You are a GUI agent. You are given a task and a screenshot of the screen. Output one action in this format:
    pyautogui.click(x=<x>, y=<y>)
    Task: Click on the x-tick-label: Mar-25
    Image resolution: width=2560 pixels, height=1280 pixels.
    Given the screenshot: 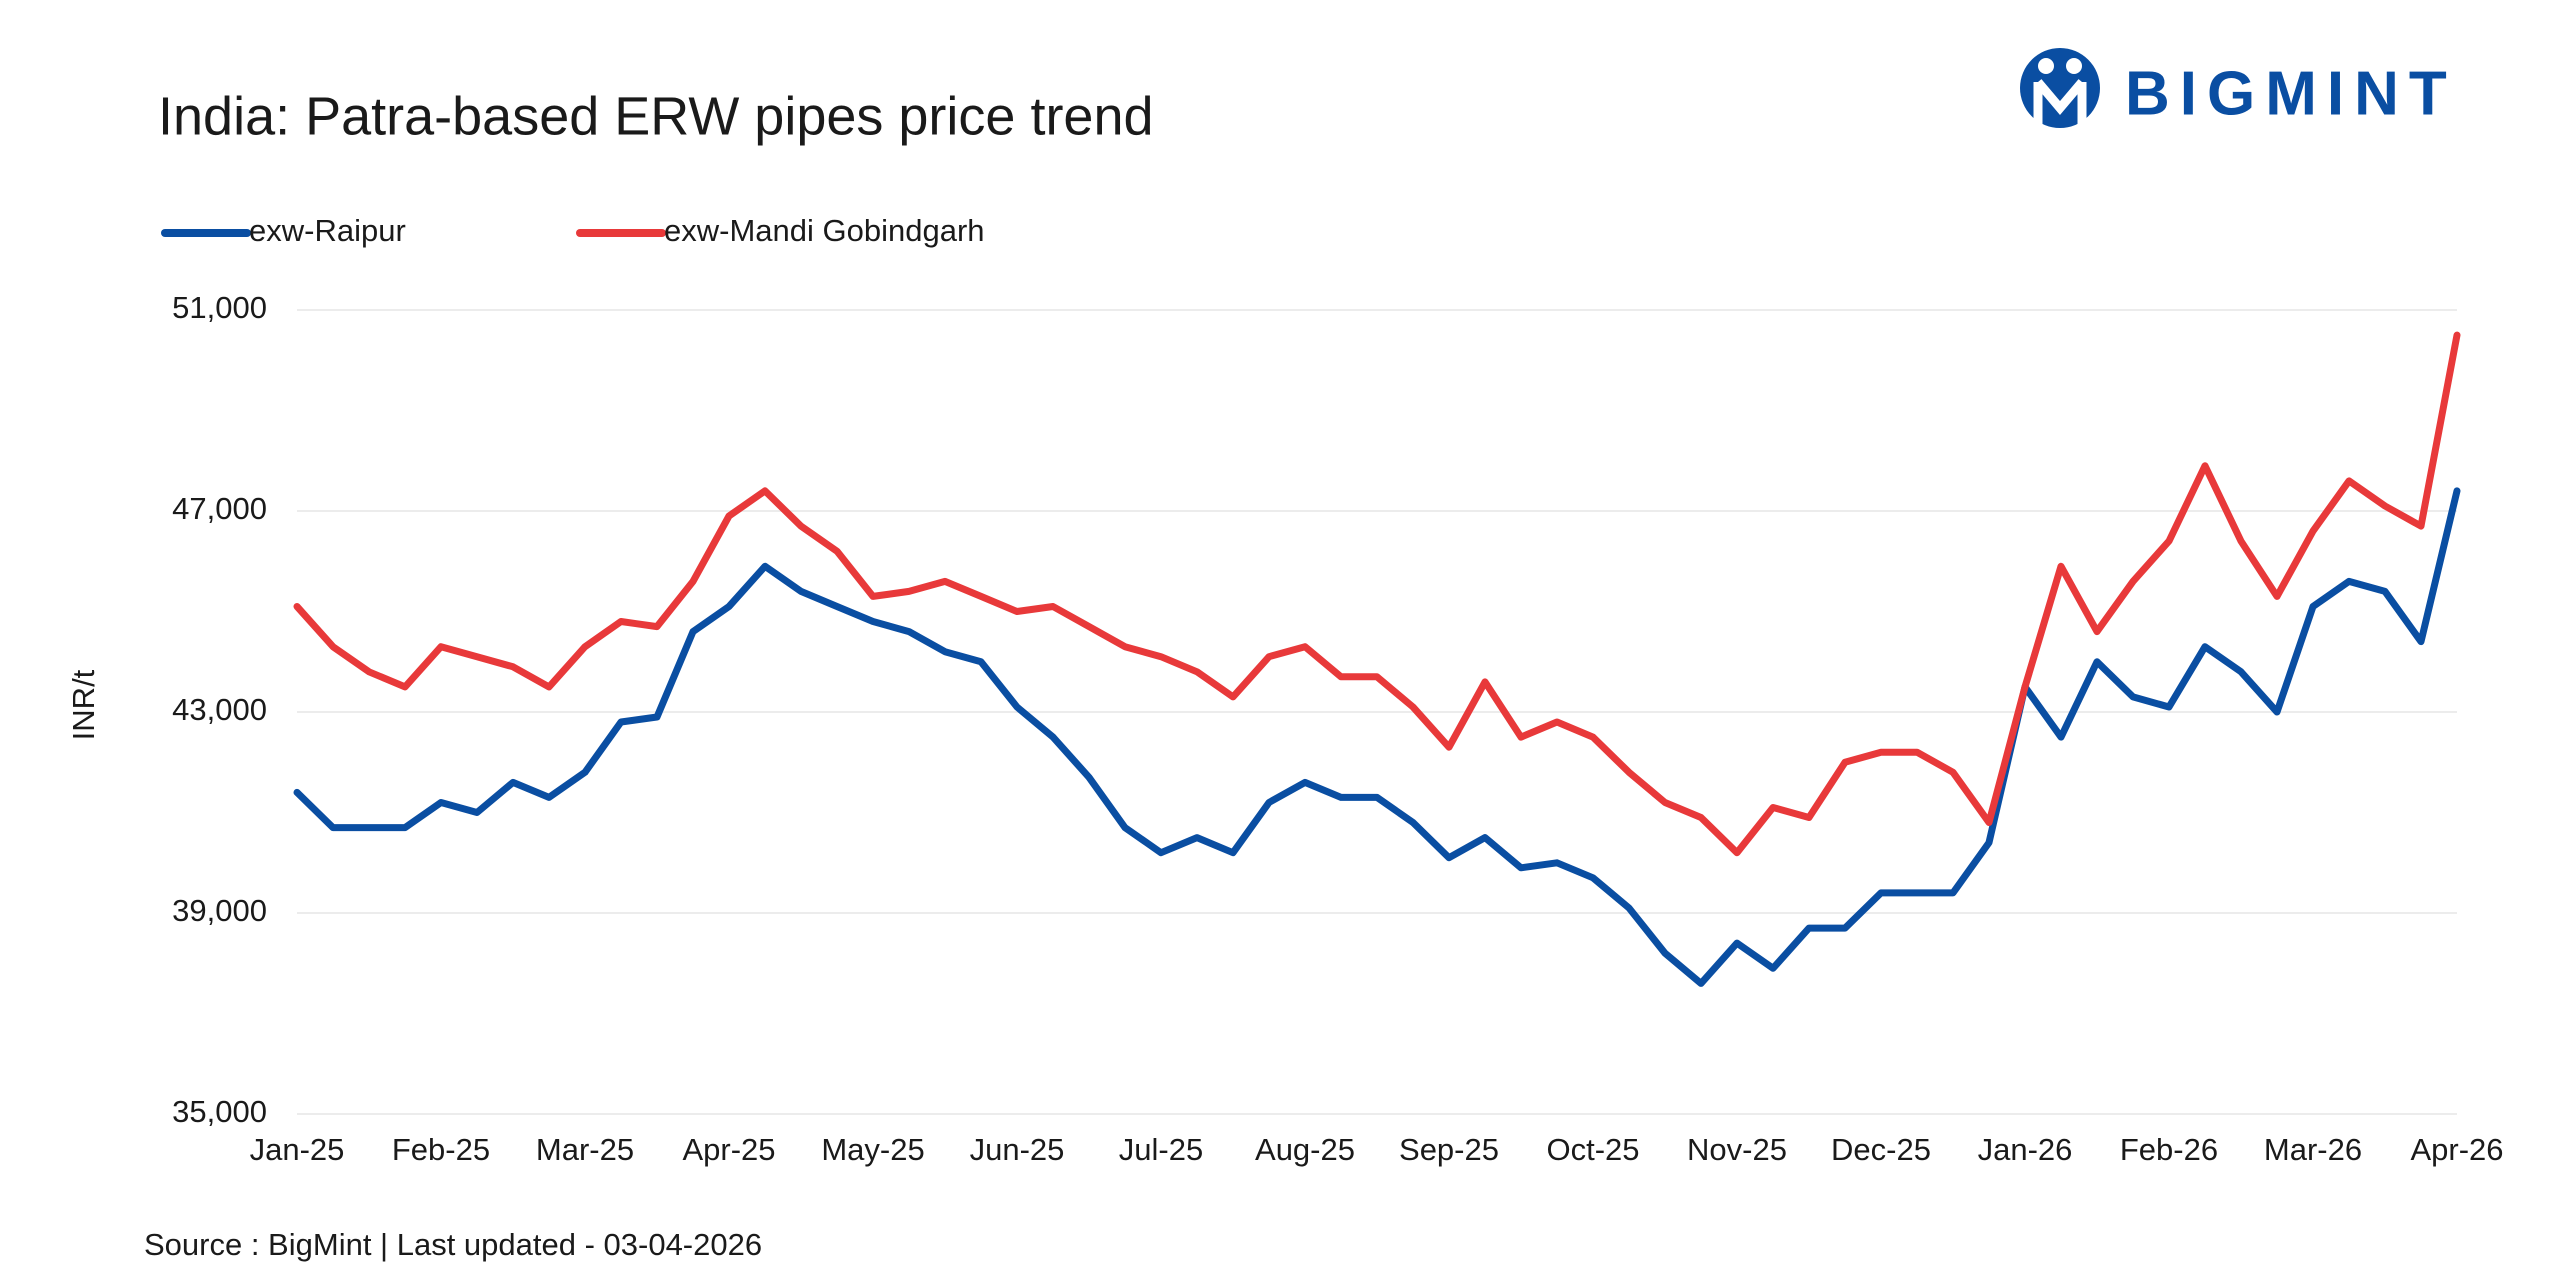 What is the action you would take?
    pyautogui.click(x=585, y=1149)
    